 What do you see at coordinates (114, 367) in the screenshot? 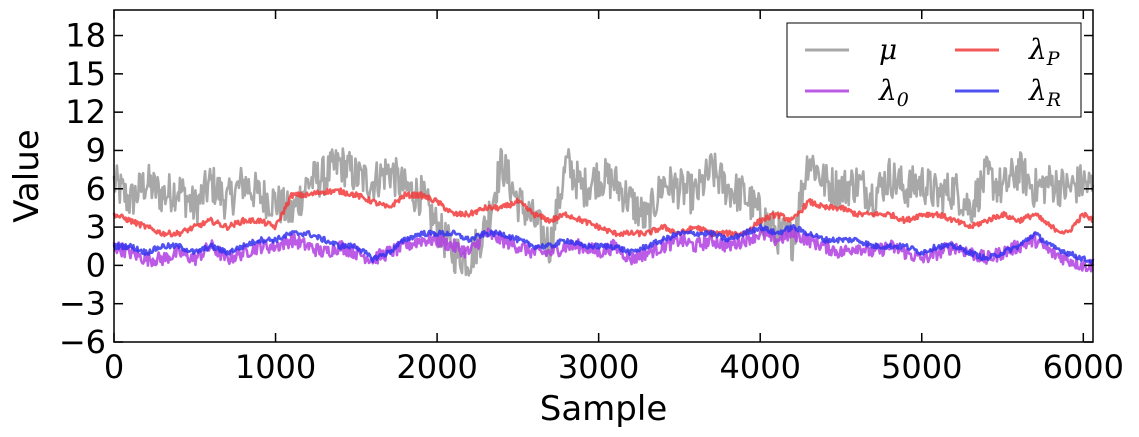
I see `x-tick-label: 0` at bounding box center [114, 367].